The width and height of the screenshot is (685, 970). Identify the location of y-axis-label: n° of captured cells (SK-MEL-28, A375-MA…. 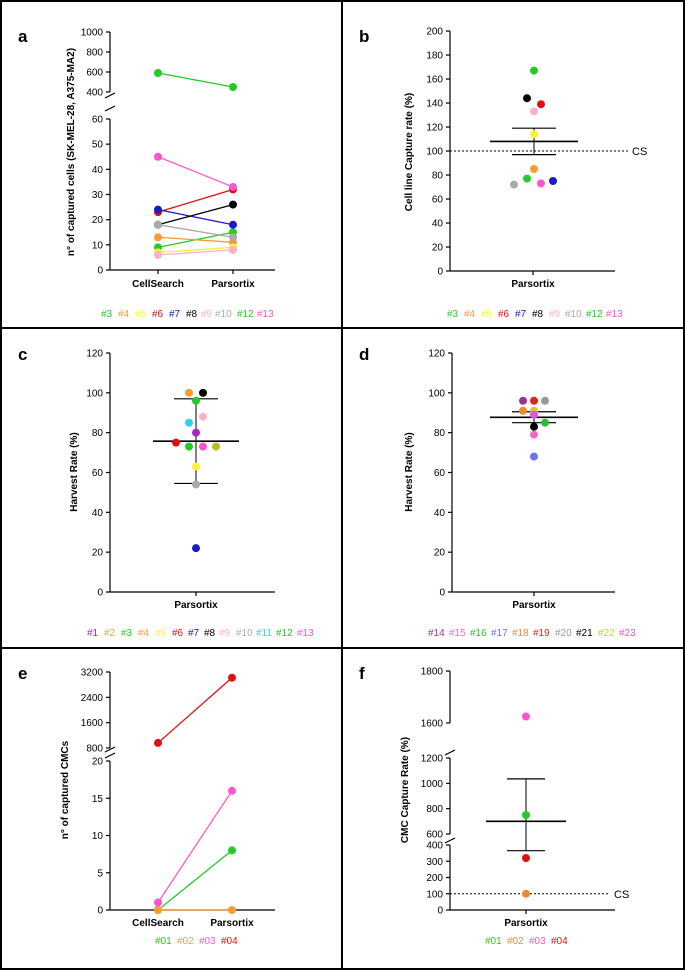
(71, 152).